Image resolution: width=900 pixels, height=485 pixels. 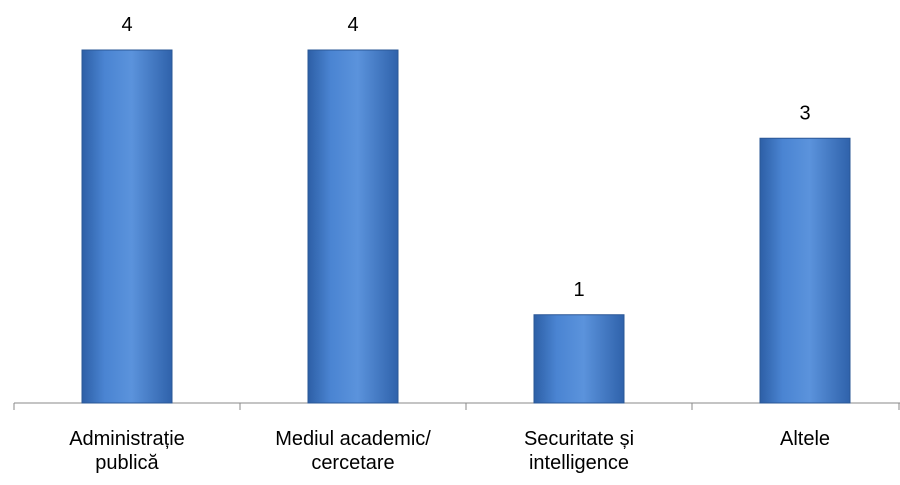 I want to click on data-label-3: 1, so click(x=578, y=290).